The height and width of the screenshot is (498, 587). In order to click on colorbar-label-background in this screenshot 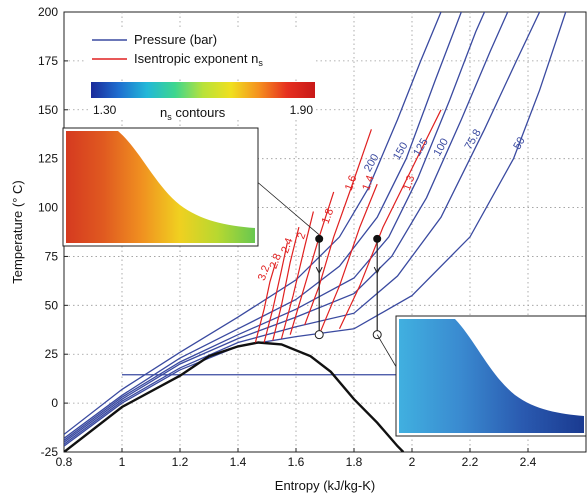, I will do `click(203, 109)`.